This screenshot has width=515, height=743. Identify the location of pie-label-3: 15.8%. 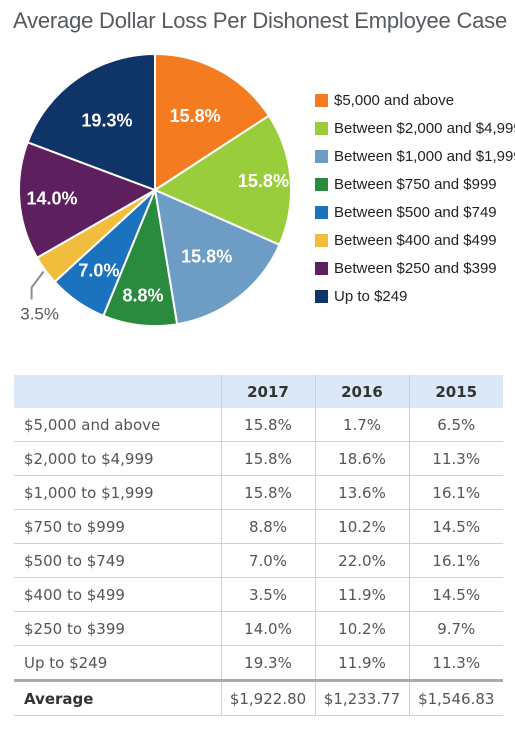
(206, 257).